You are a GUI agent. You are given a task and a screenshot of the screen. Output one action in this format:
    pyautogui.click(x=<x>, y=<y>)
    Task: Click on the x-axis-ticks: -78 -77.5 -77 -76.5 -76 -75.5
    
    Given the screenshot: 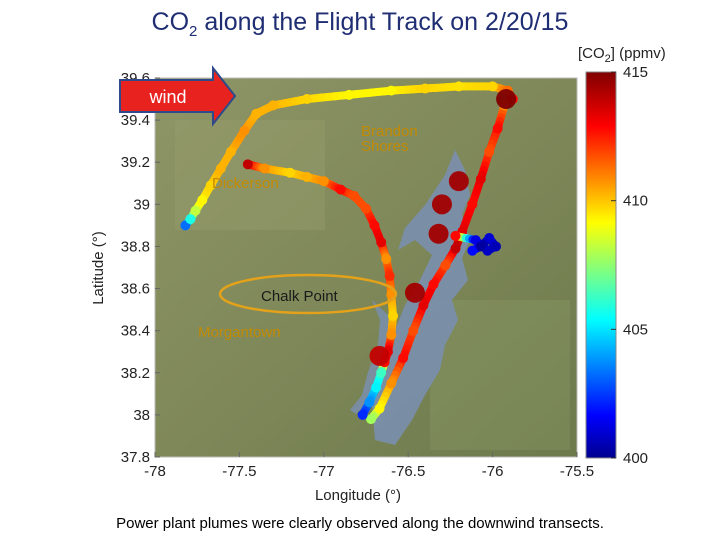 What is the action you would take?
    pyautogui.click(x=369, y=466)
    